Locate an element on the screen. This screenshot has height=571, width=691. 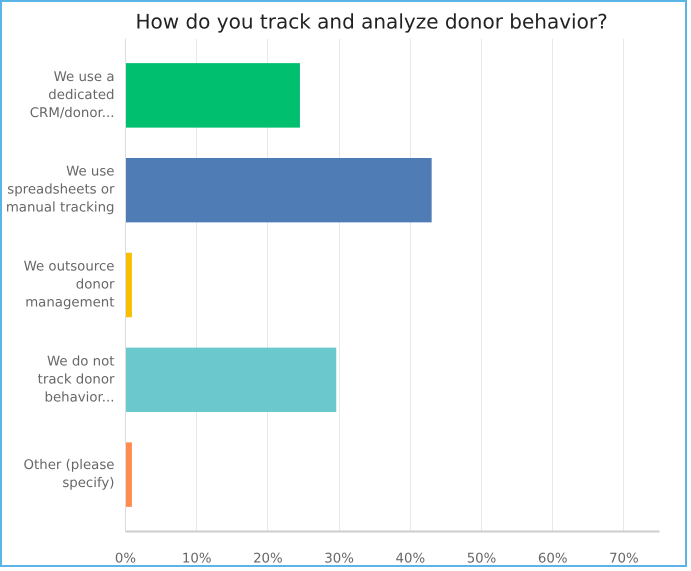
x-tick-label: 50% is located at coordinates (481, 559).